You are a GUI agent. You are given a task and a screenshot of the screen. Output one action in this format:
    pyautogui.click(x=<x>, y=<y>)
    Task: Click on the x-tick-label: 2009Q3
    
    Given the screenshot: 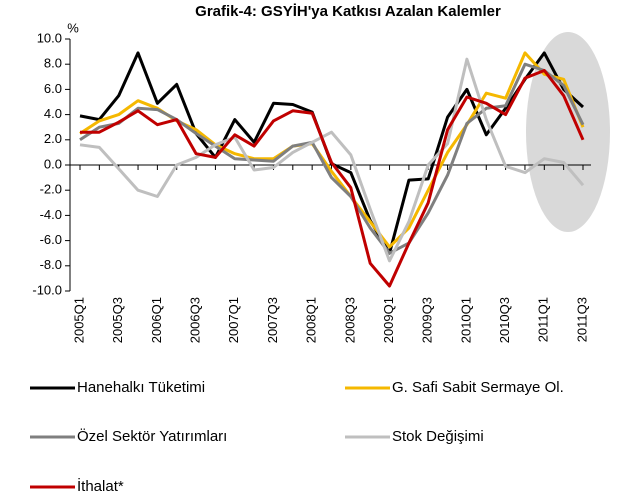 What is the action you would take?
    pyautogui.click(x=427, y=320)
    